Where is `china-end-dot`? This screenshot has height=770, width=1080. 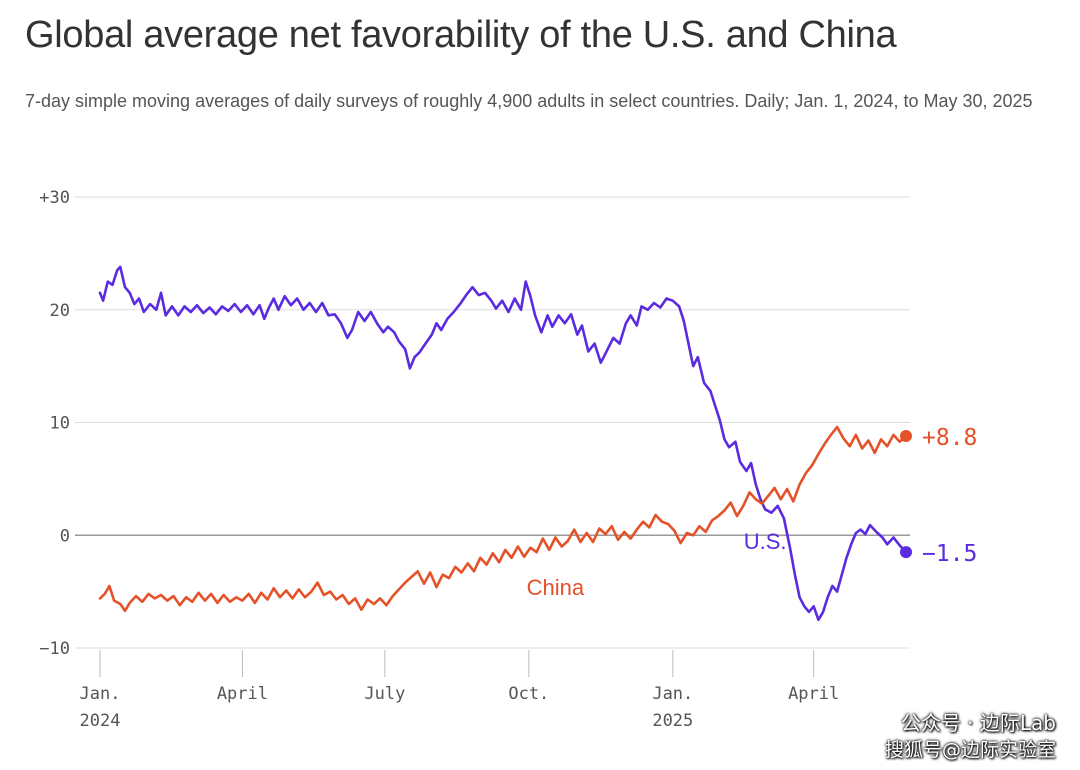
china-end-dot is located at coordinates (906, 436).